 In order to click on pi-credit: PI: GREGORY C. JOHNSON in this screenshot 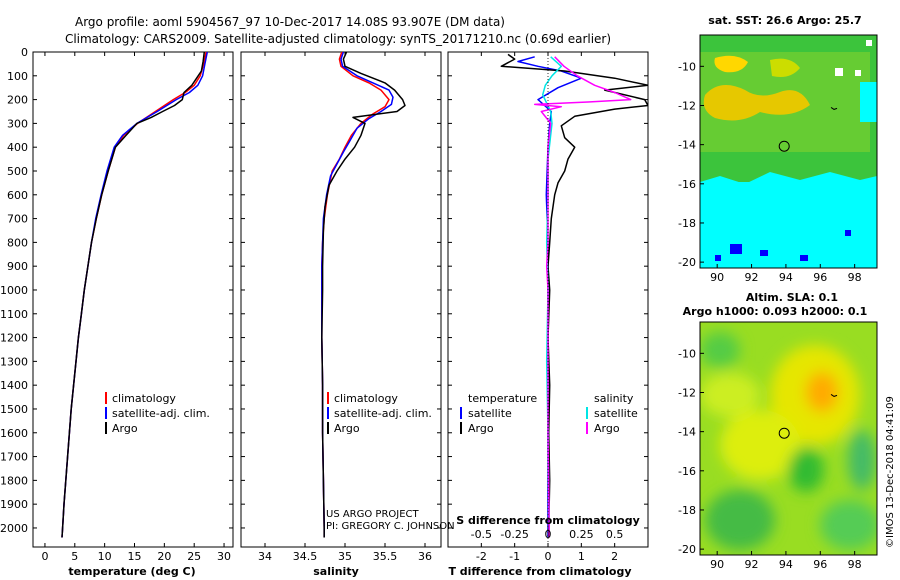, I will do `click(390, 526)`.